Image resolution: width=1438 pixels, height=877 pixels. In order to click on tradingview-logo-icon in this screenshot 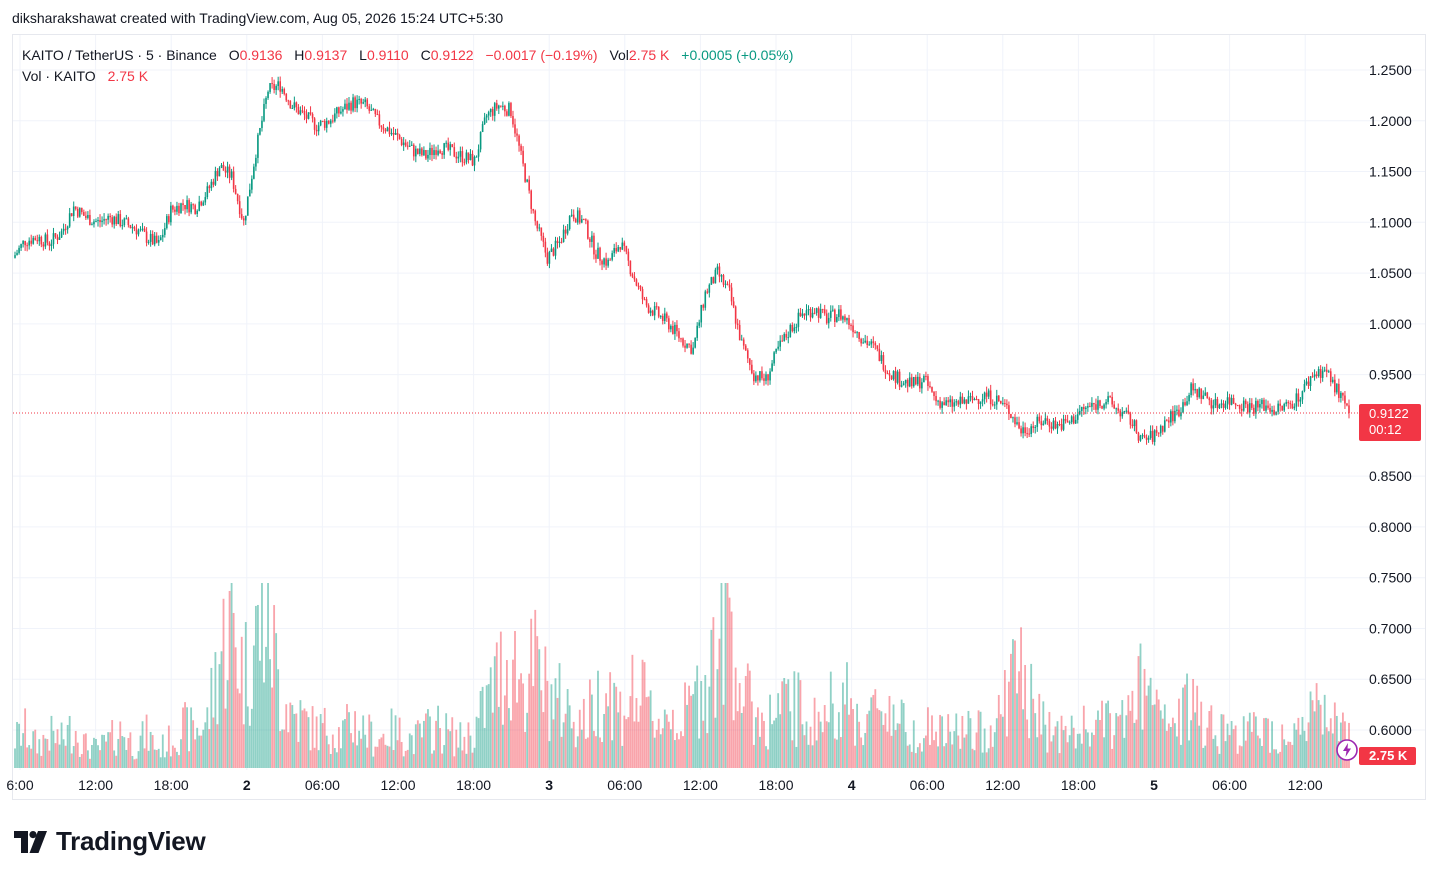, I will do `click(30, 841)`.